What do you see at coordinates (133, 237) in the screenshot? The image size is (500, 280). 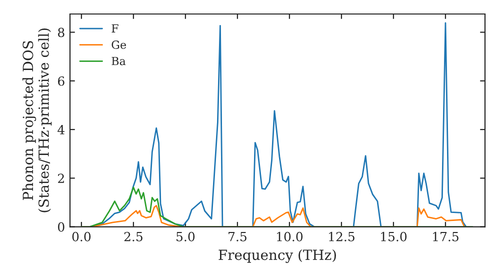 I see `x-tick-label: 2.5` at bounding box center [133, 237].